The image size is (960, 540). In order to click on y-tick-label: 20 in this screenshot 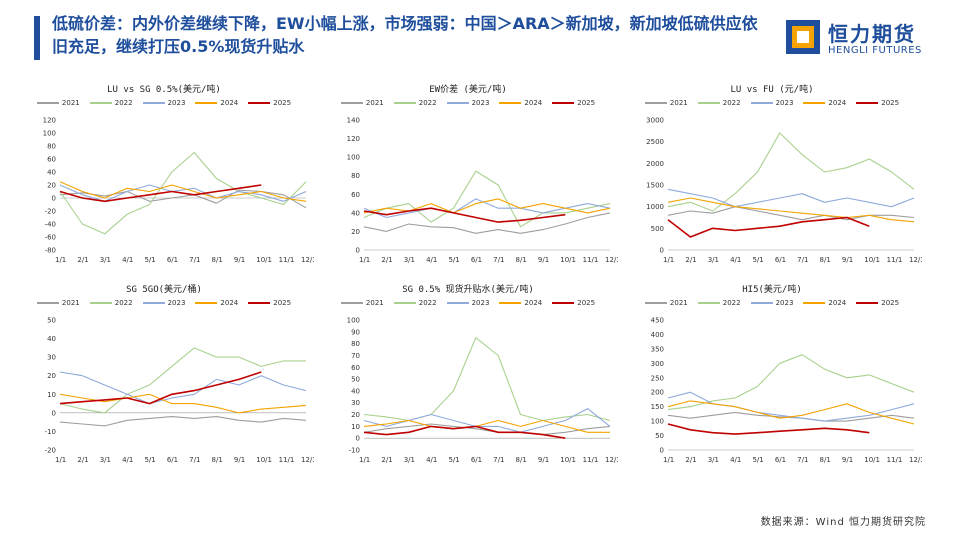, I will do `click(355, 415)`.